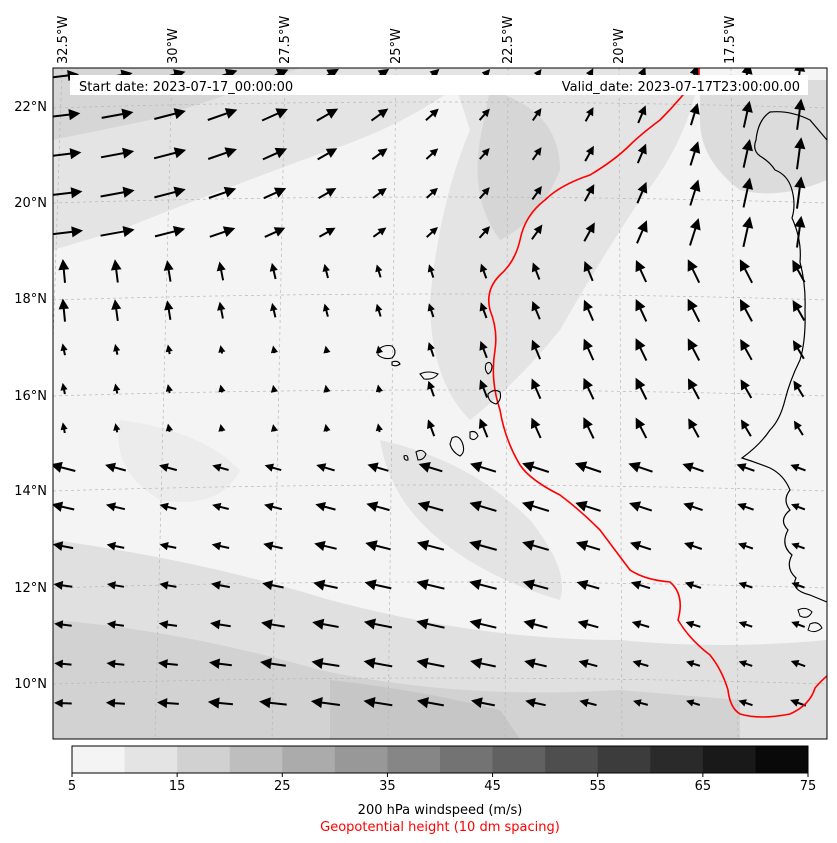  I want to click on colorbar-label: 200 hPa windspeed (m/s), so click(440, 810).